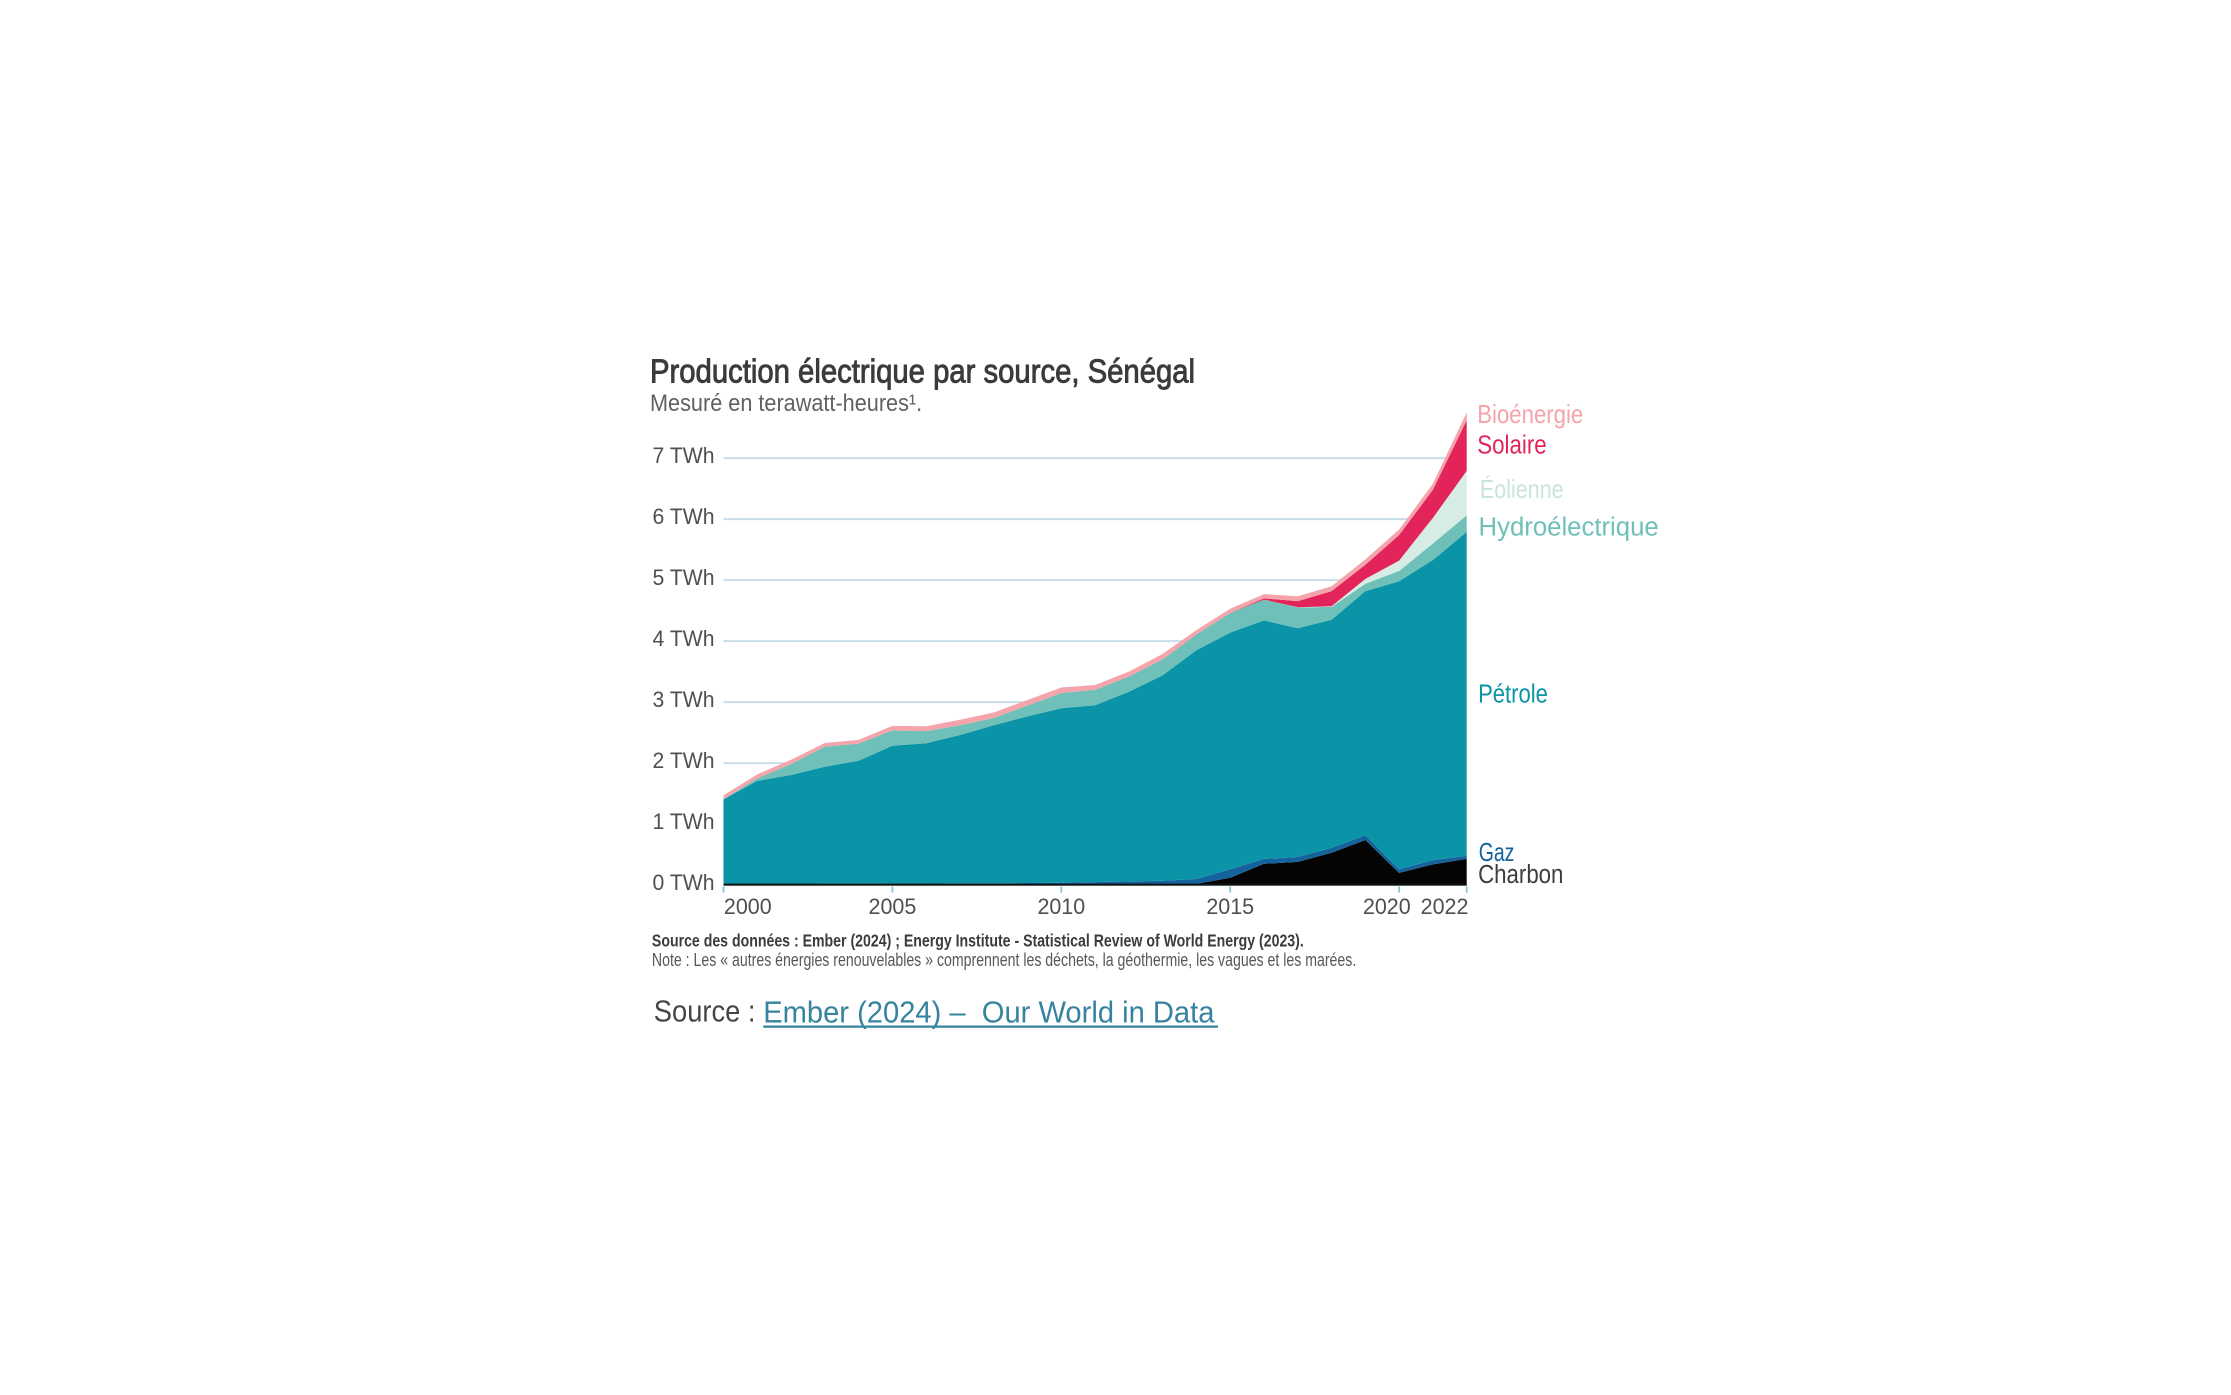 This screenshot has height=1395, width=2231. I want to click on svg-text: 4 TWh, so click(684, 638).